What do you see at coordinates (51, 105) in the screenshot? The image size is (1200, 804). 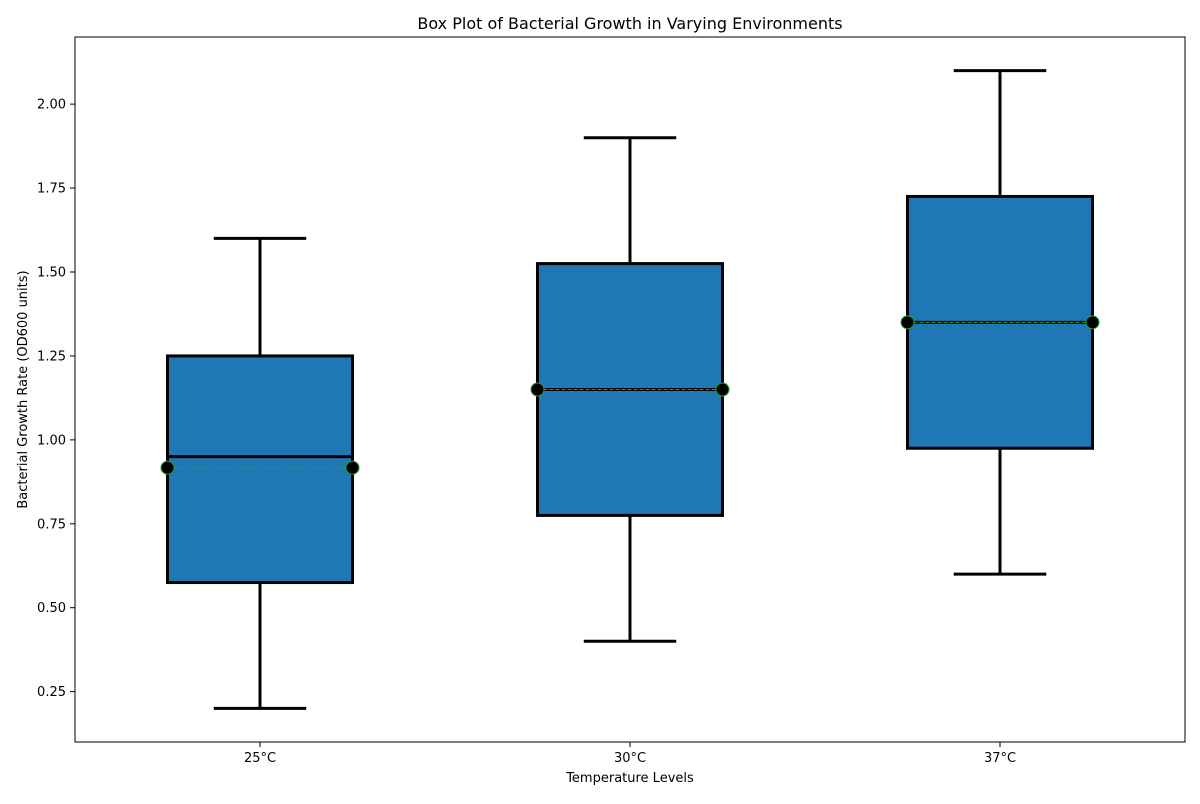 I see `y-tick-label: 2.00` at bounding box center [51, 105].